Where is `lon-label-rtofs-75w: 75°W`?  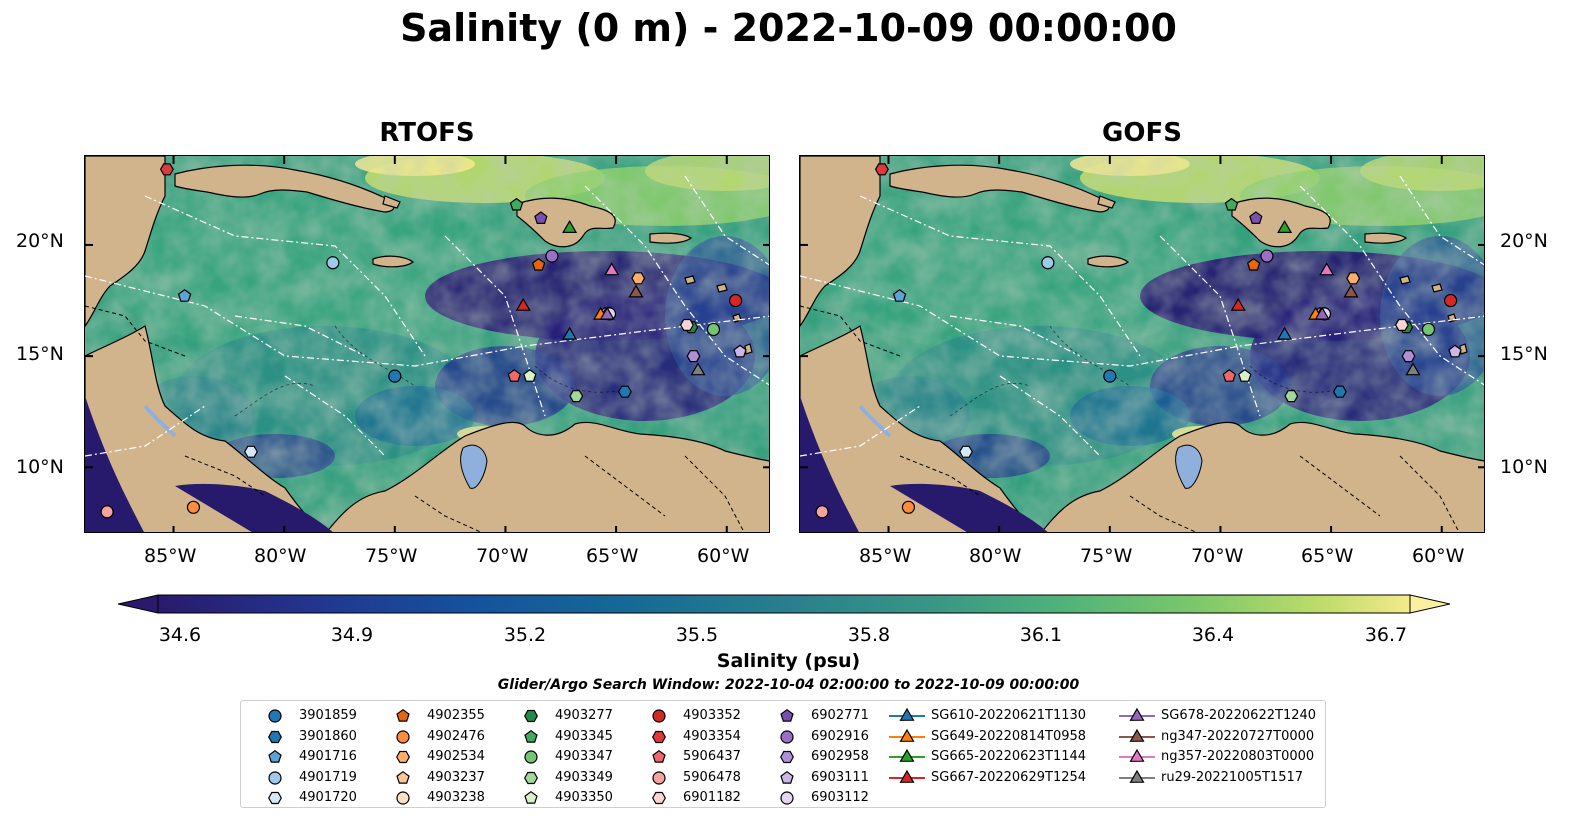
lon-label-rtofs-75w: 75°W is located at coordinates (391, 556).